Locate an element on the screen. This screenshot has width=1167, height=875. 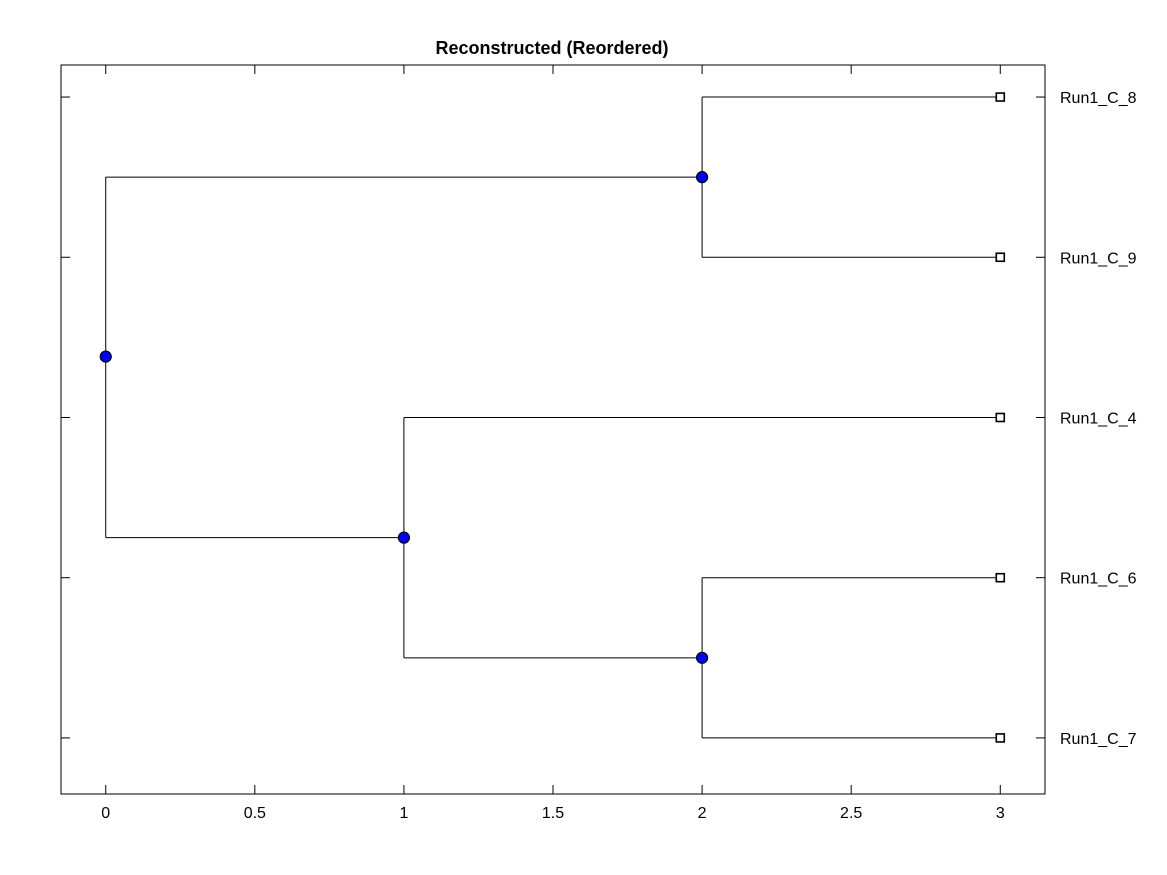
leaf-labels: Run1_C_8 Run1_C_9 Run1_C_4 Run1_C_6 Run1_C_7 is located at coordinates (1098, 419).